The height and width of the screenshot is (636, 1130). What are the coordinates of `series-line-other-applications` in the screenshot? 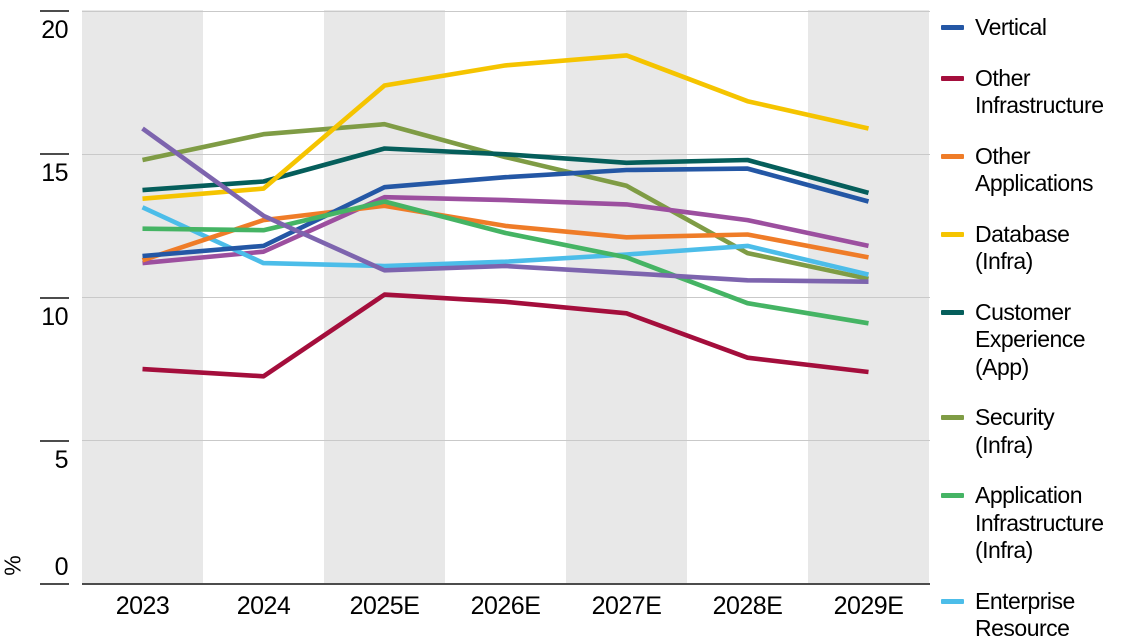 It's located at (505, 233).